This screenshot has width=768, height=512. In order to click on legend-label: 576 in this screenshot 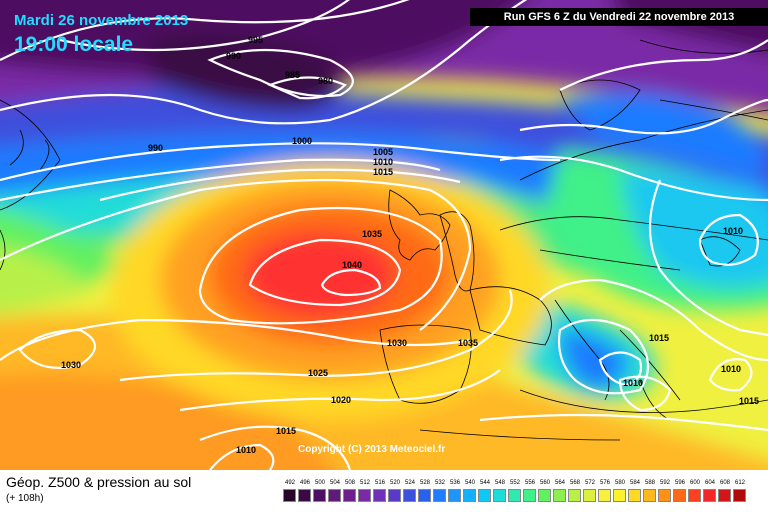, I will do `click(604, 483)`.